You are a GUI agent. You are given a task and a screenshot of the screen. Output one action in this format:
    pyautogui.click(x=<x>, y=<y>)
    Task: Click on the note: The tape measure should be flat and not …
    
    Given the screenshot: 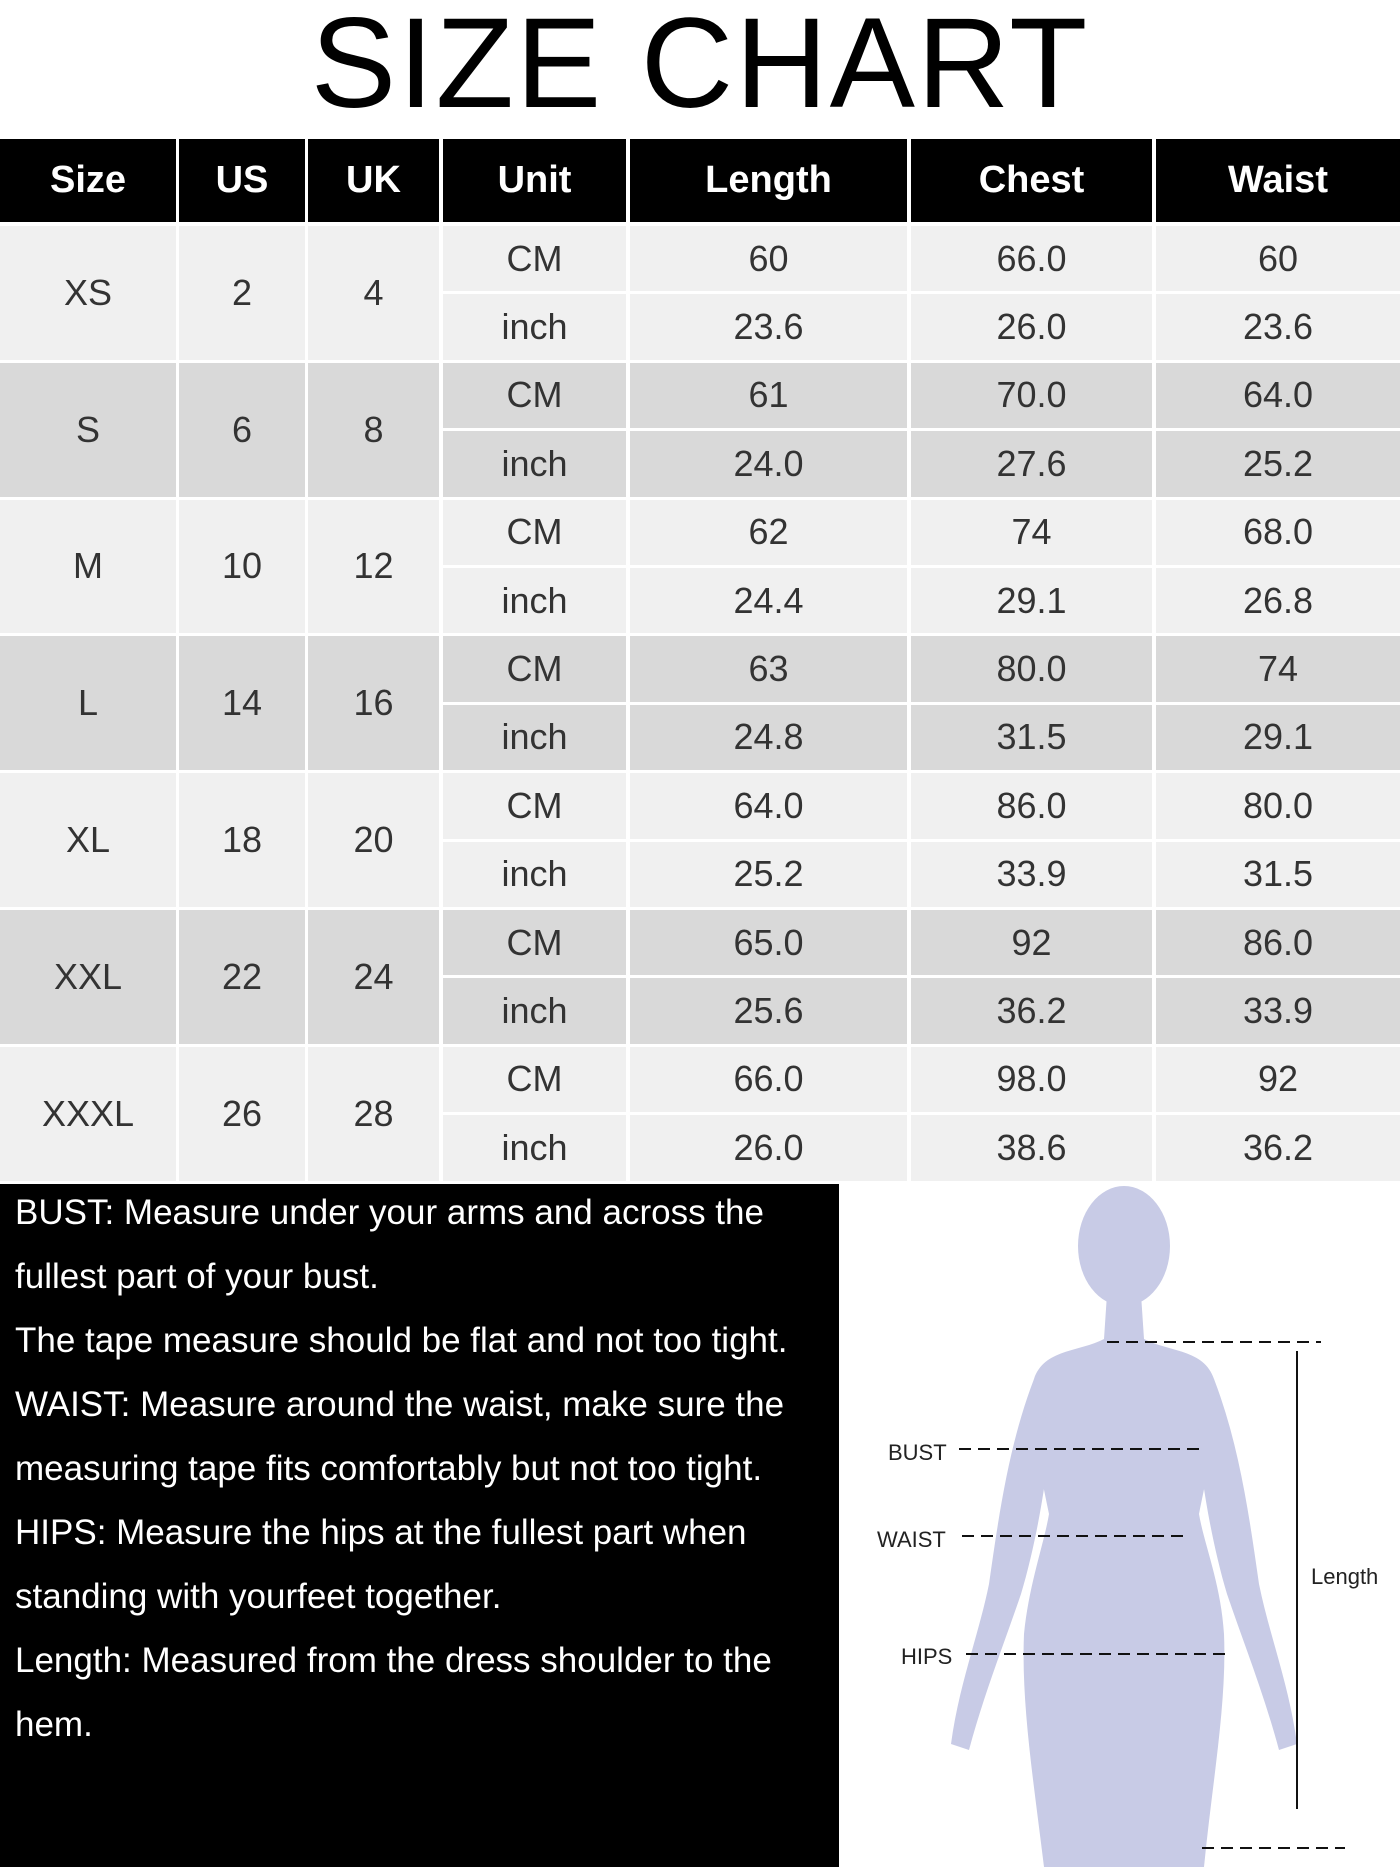 What is the action you would take?
    pyautogui.click(x=401, y=1340)
    